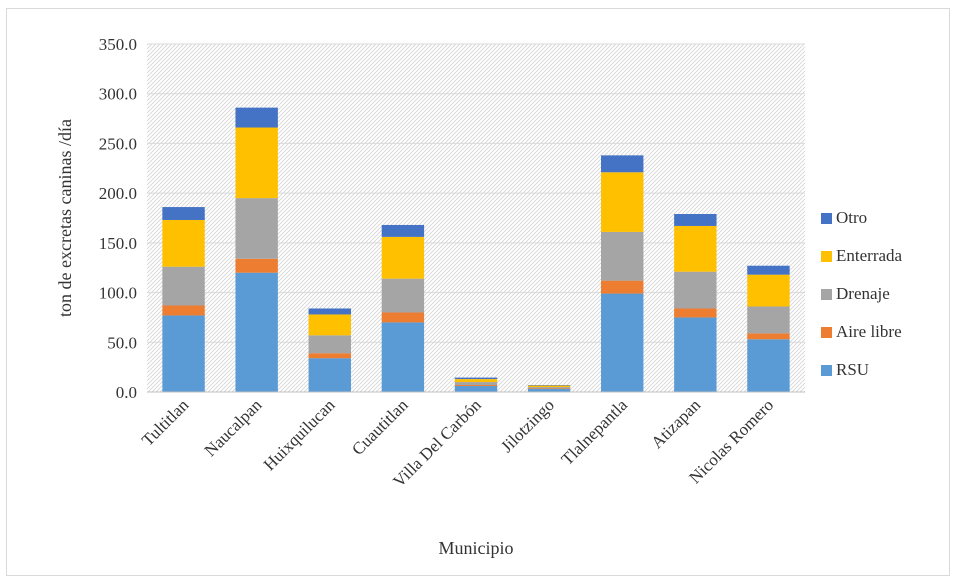  I want to click on y-tick-label: 250.0, so click(118, 143).